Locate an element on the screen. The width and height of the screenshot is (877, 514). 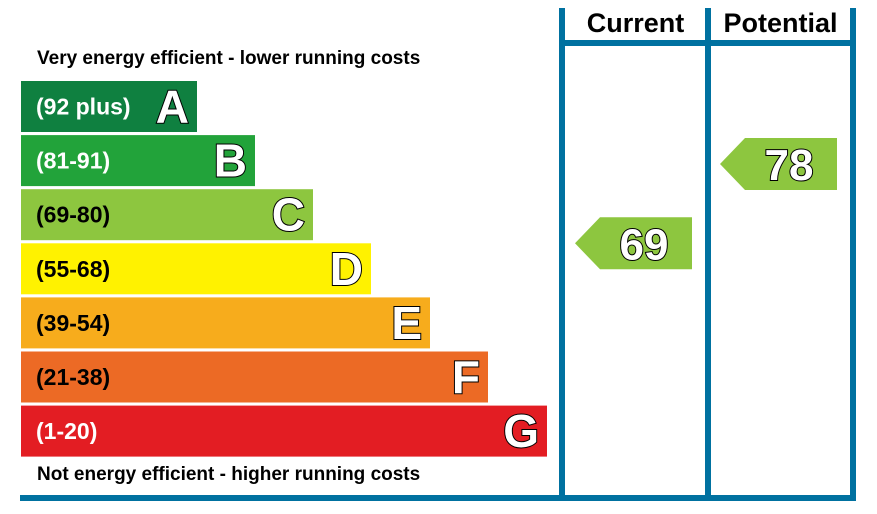
current-column-left-line is located at coordinates (562, 254).